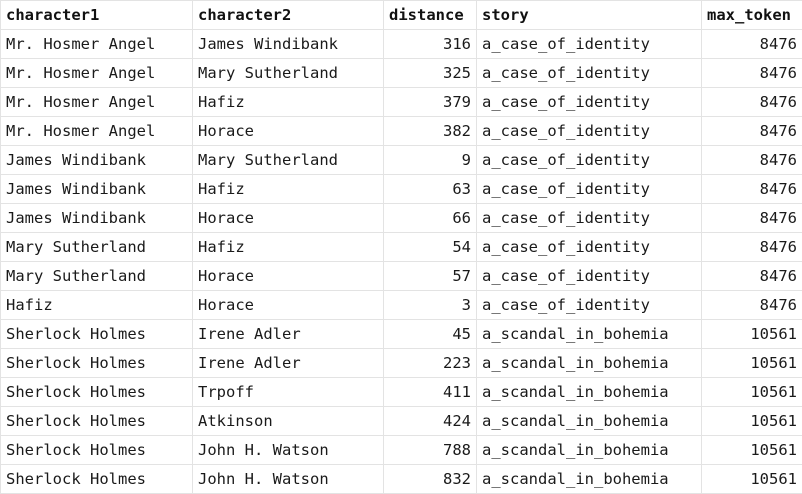 Image resolution: width=802 pixels, height=494 pixels. I want to click on column-header-character2: character2, so click(288, 15).